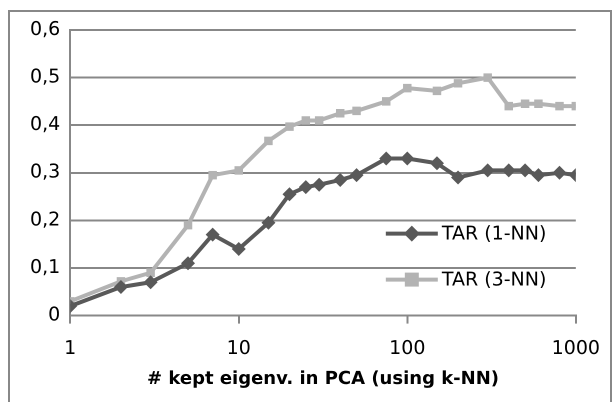 This screenshot has width=614, height=402. Describe the element at coordinates (45, 77) in the screenshot. I see `y-tick-label: 0,5` at that location.